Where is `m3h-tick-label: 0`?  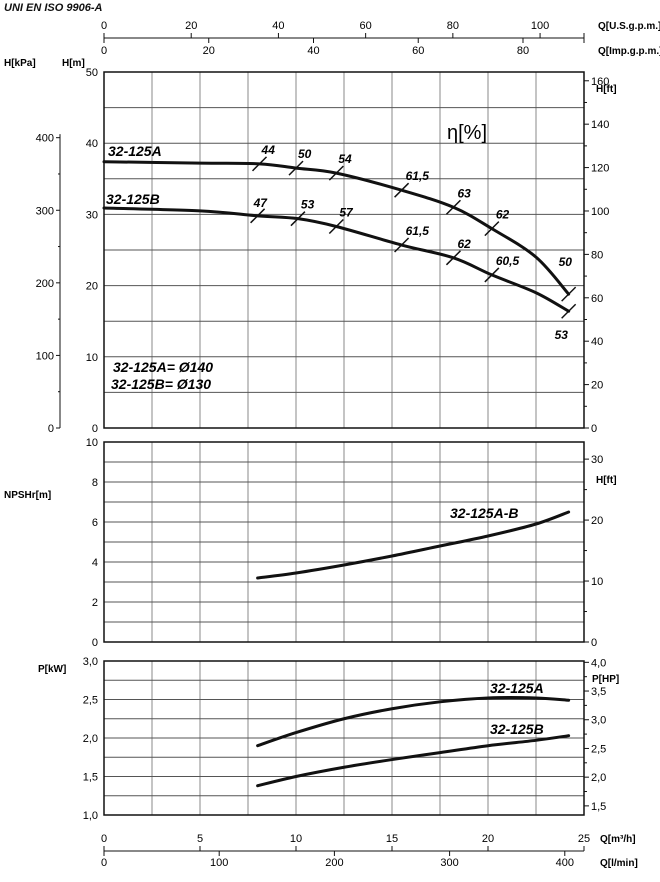
m3h-tick-label: 0 is located at coordinates (104, 839).